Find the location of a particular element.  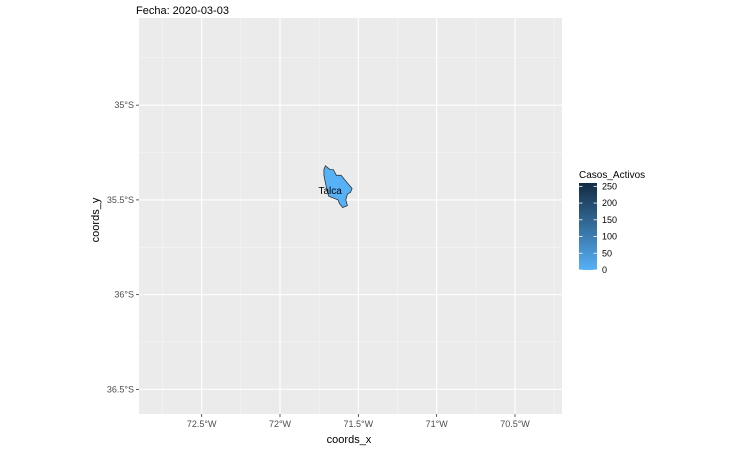

legend-title: Casos_Activos is located at coordinates (612, 175).